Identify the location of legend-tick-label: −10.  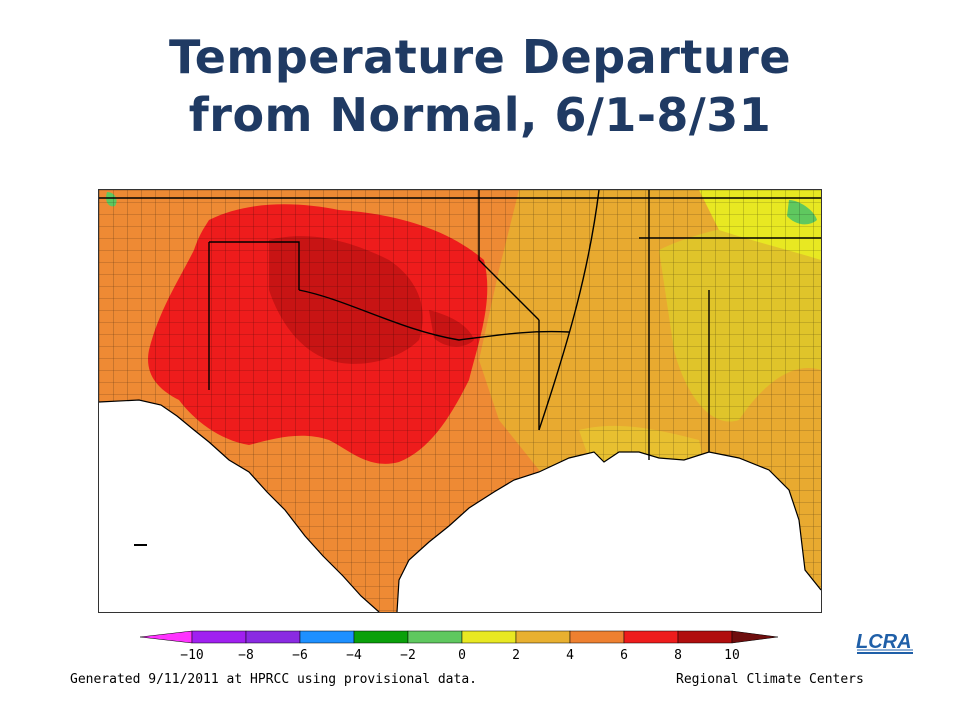
(191, 655).